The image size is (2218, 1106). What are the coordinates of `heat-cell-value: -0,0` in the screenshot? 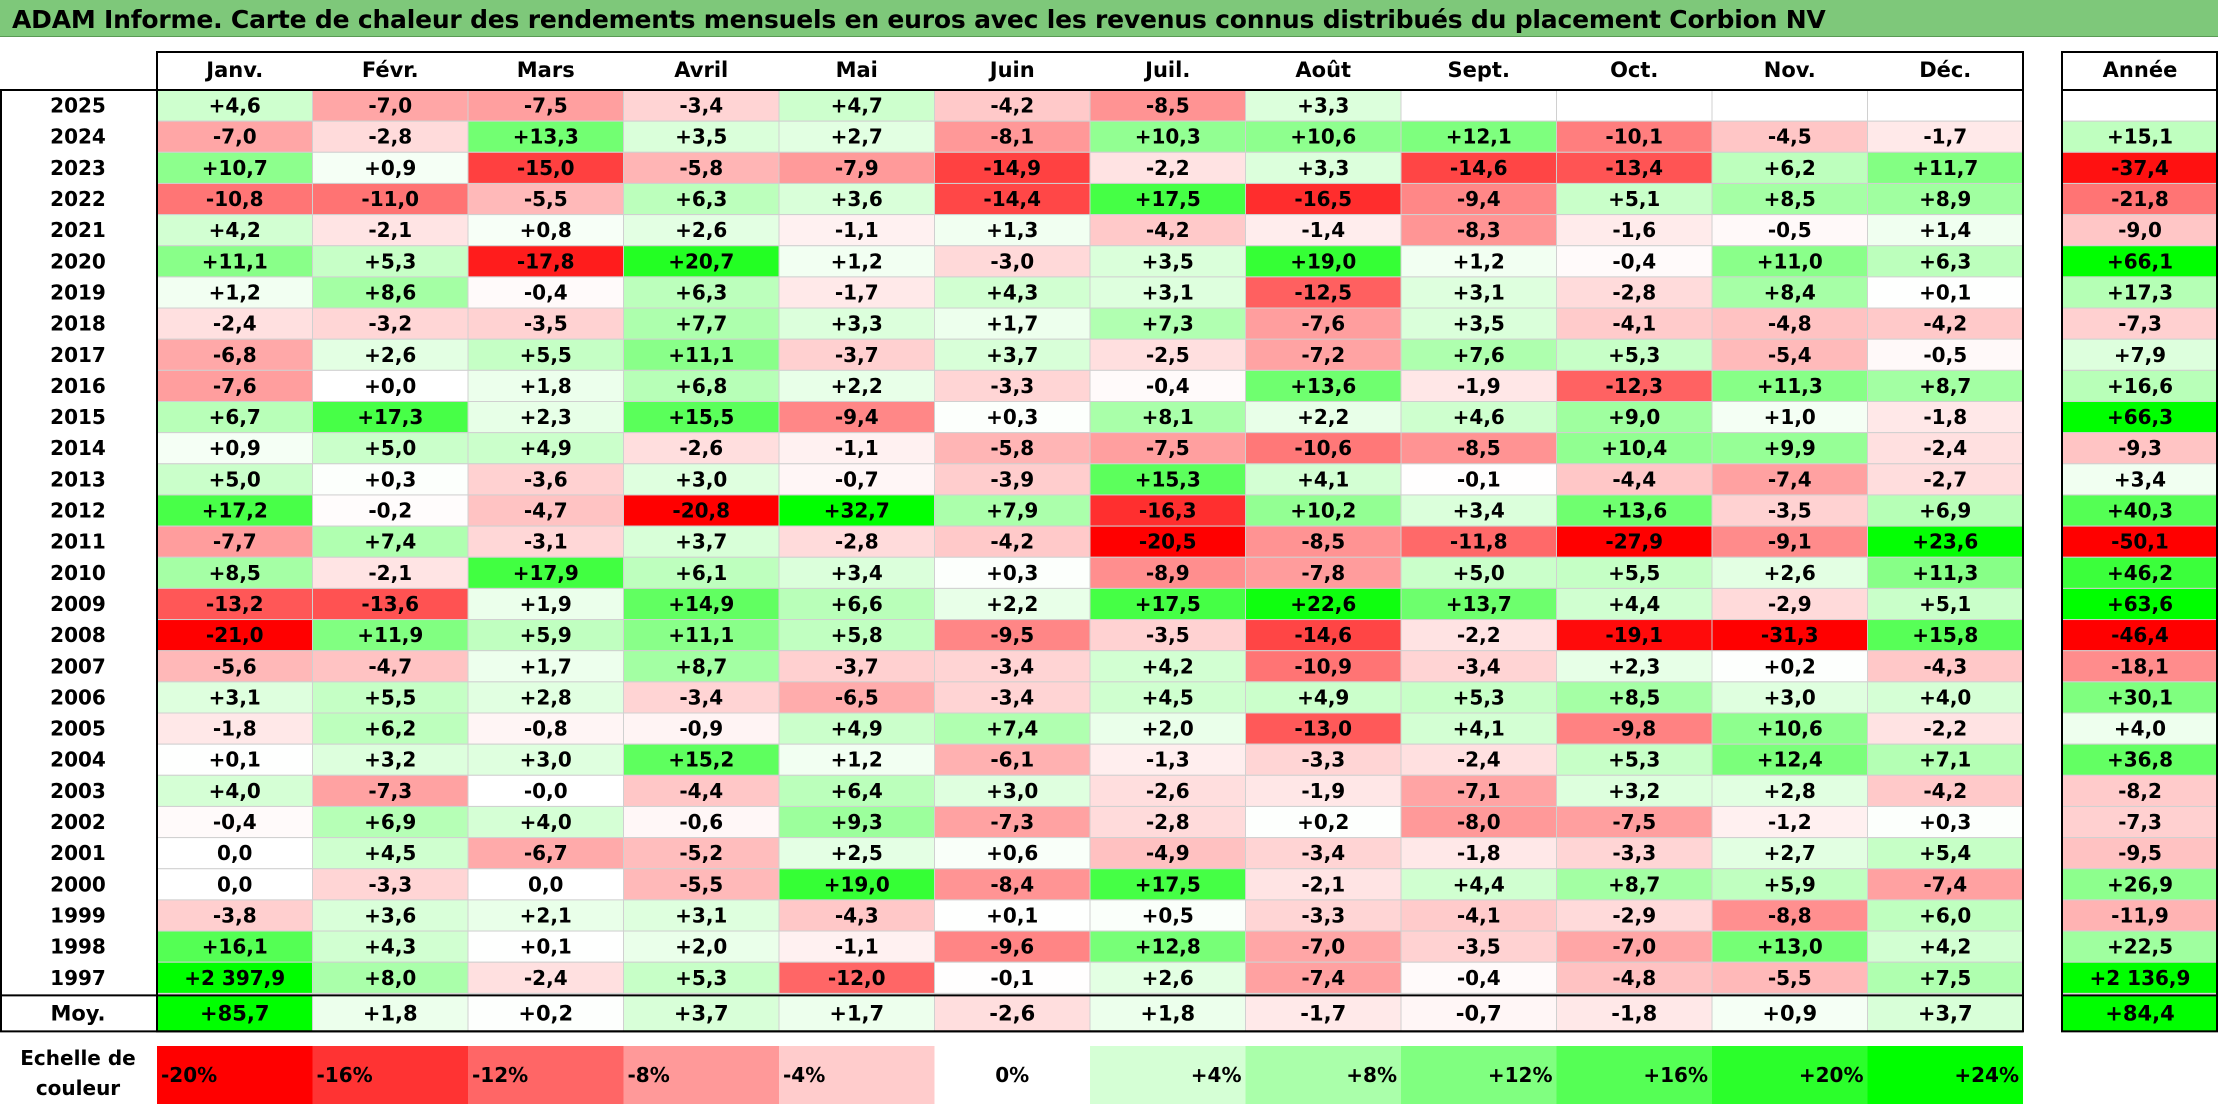 It's located at (546, 791).